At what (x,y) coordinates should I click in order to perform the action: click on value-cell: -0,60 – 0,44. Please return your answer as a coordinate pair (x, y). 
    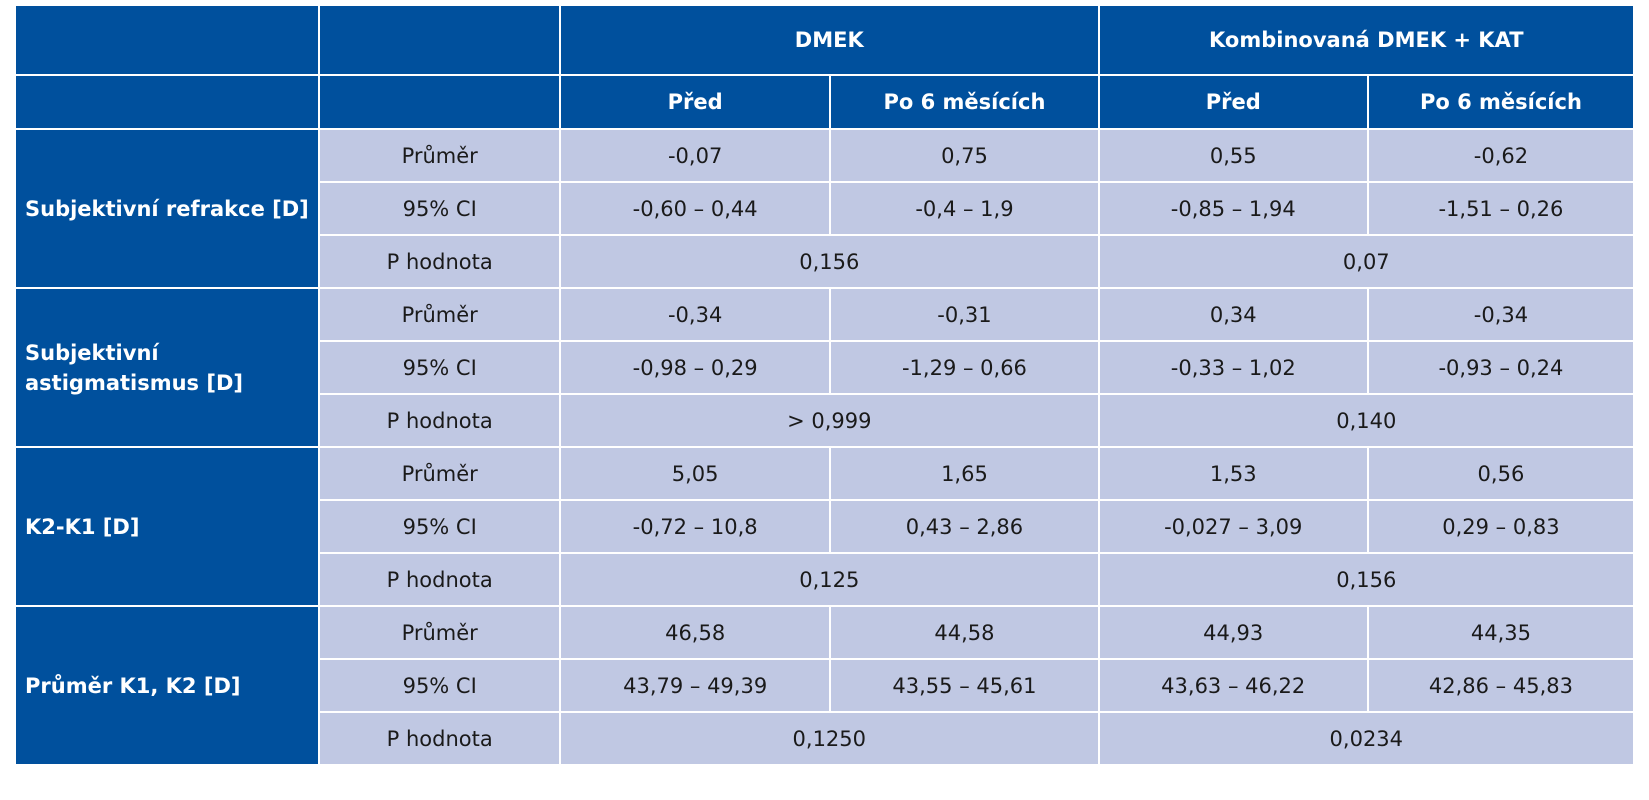
    Looking at the image, I should click on (695, 208).